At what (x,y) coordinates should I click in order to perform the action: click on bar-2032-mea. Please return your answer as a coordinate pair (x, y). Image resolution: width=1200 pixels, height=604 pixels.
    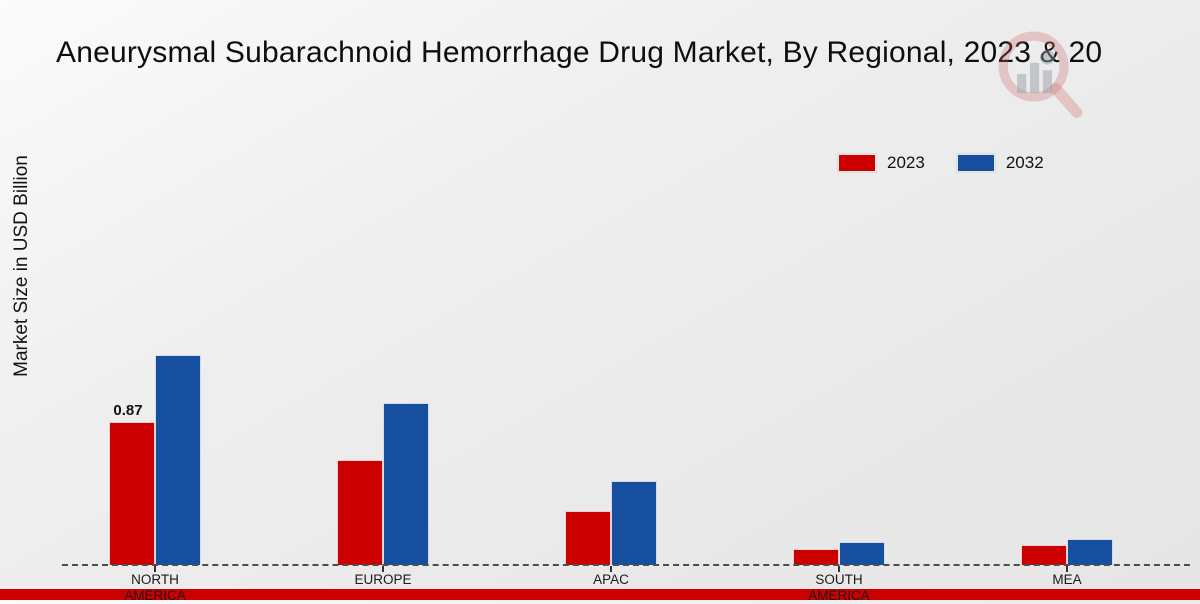
    Looking at the image, I should click on (1090, 552).